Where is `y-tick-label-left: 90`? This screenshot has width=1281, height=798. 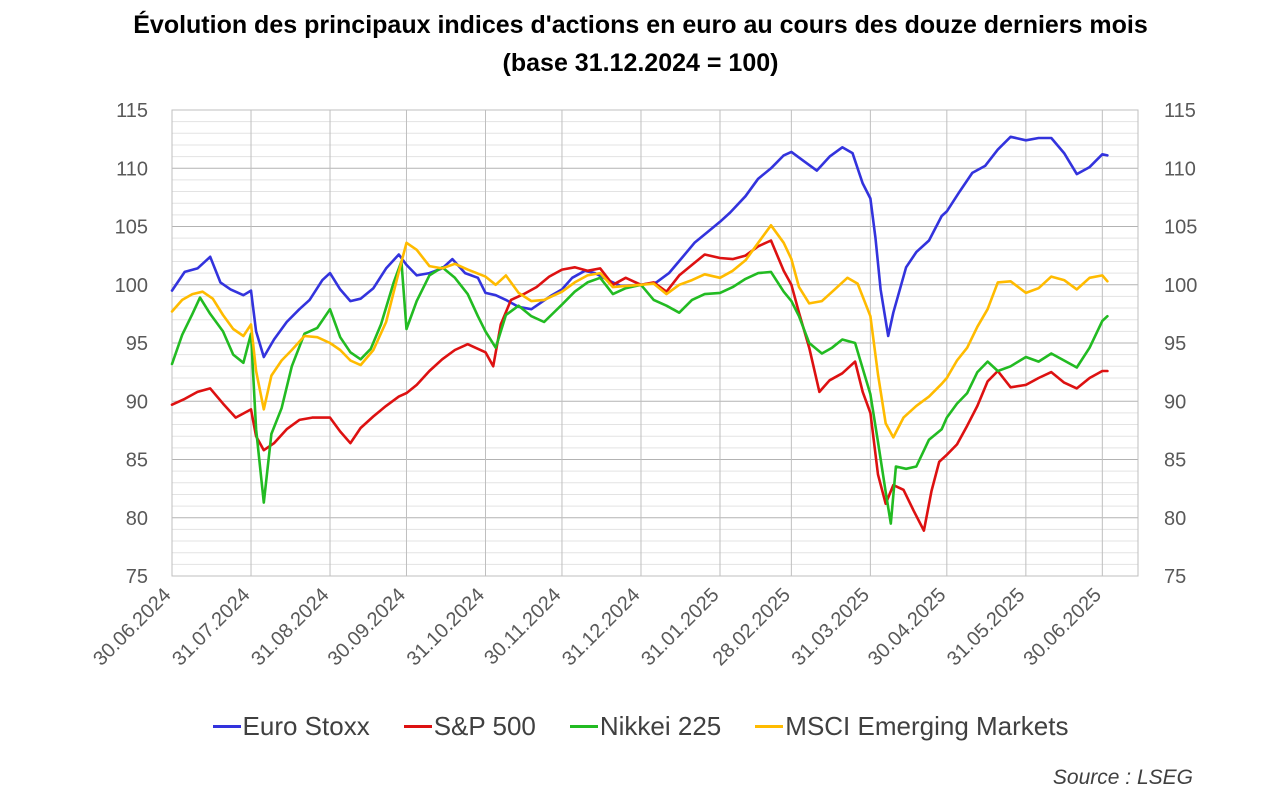
y-tick-label-left: 90 is located at coordinates (137, 402).